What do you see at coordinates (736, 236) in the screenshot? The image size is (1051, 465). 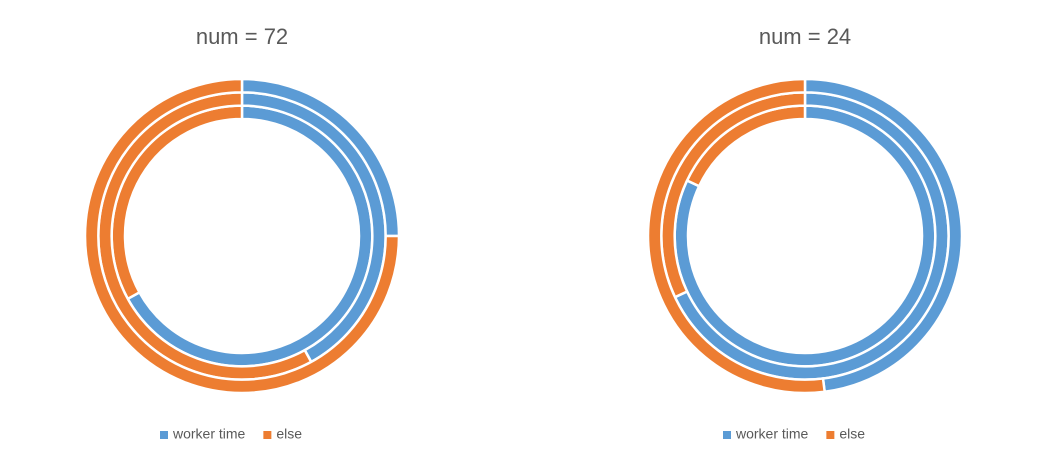 I see `doughnut-segment` at bounding box center [736, 236].